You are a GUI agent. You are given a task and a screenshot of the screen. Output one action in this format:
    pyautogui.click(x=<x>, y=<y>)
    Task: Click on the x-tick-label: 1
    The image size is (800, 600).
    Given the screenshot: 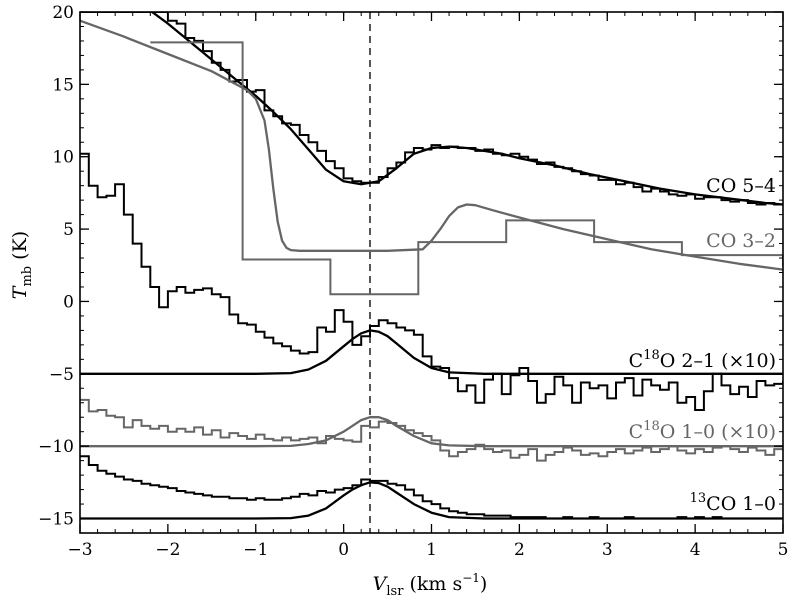 What is the action you would take?
    pyautogui.click(x=431, y=550)
    